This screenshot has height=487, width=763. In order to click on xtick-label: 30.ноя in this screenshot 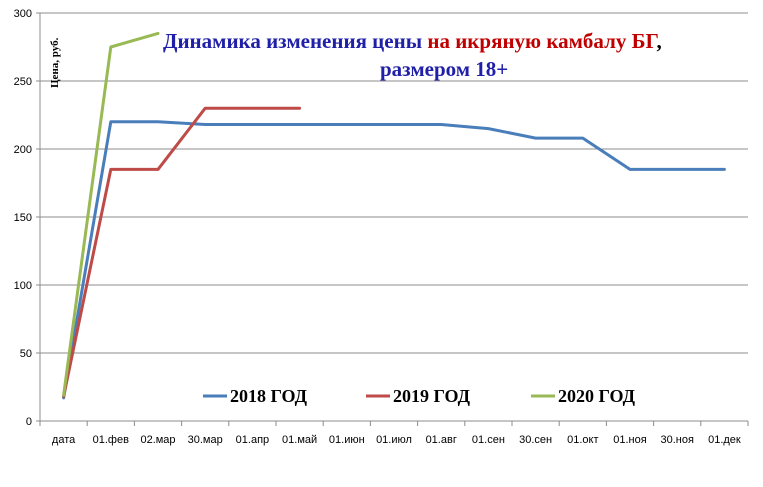, I will do `click(676, 440)`.